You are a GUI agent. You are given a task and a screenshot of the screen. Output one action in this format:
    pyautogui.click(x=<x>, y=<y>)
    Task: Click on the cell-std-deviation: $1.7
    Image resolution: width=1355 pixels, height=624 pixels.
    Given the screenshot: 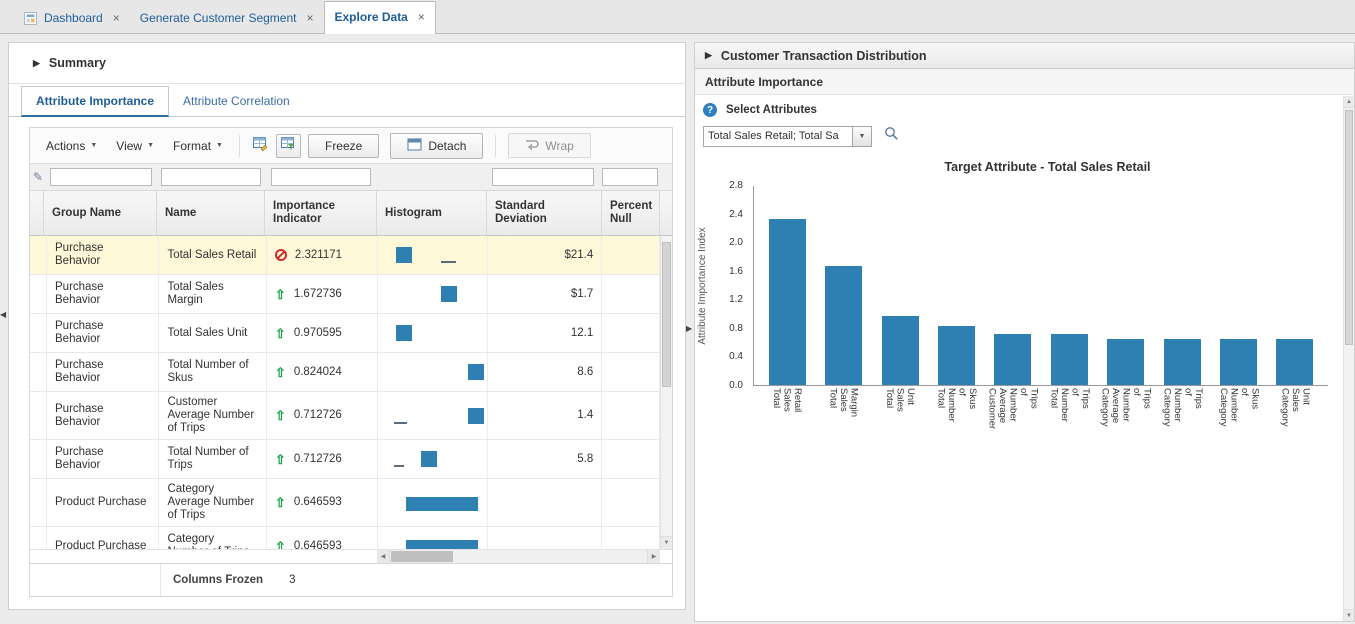 What is the action you would take?
    pyautogui.click(x=545, y=294)
    